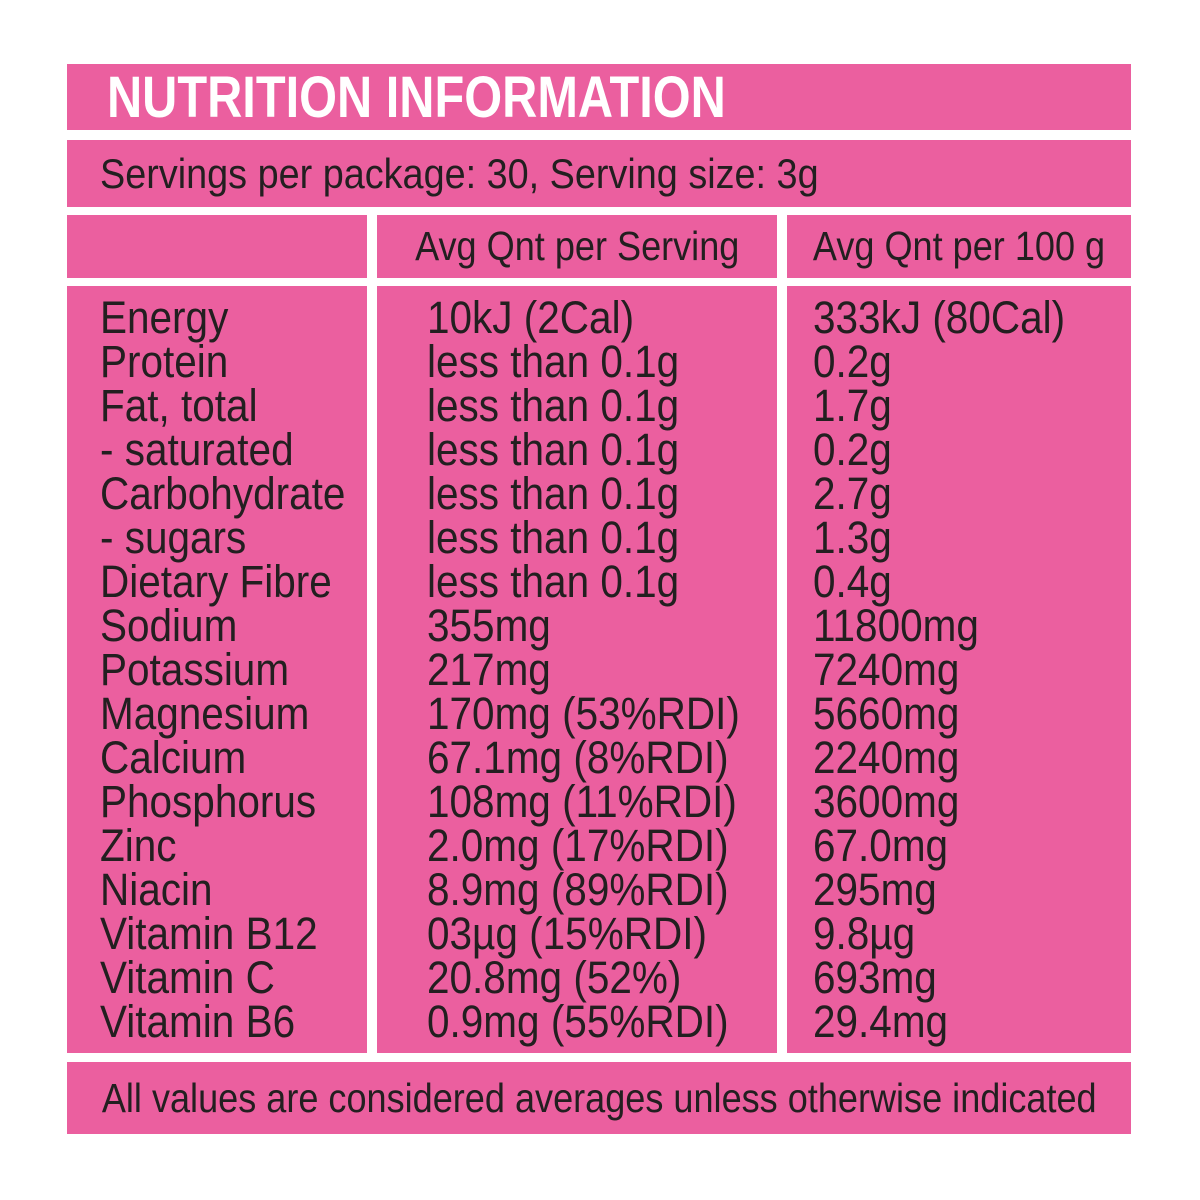 The width and height of the screenshot is (1200, 1200). What do you see at coordinates (972, 757) in the screenshot?
I see `table-row-100g: 2240mg` at bounding box center [972, 757].